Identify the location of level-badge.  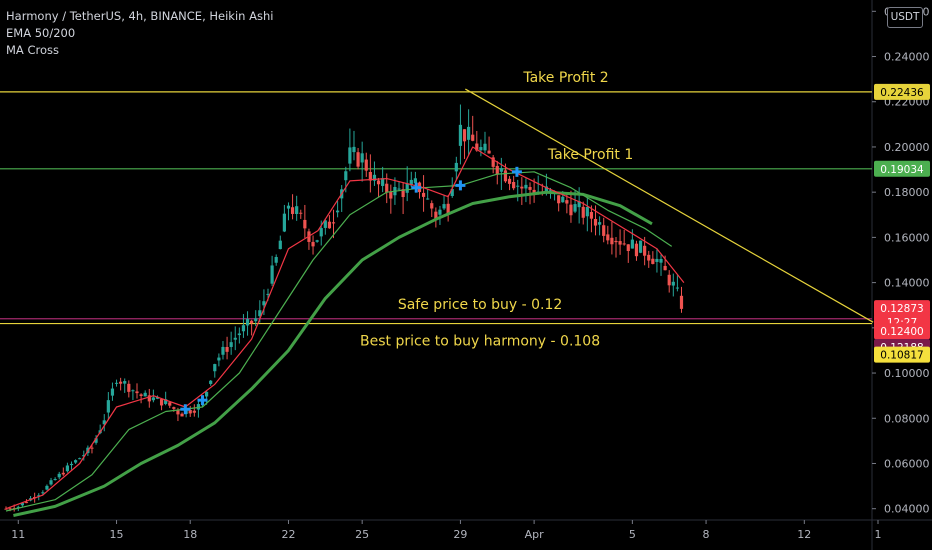
(902, 168).